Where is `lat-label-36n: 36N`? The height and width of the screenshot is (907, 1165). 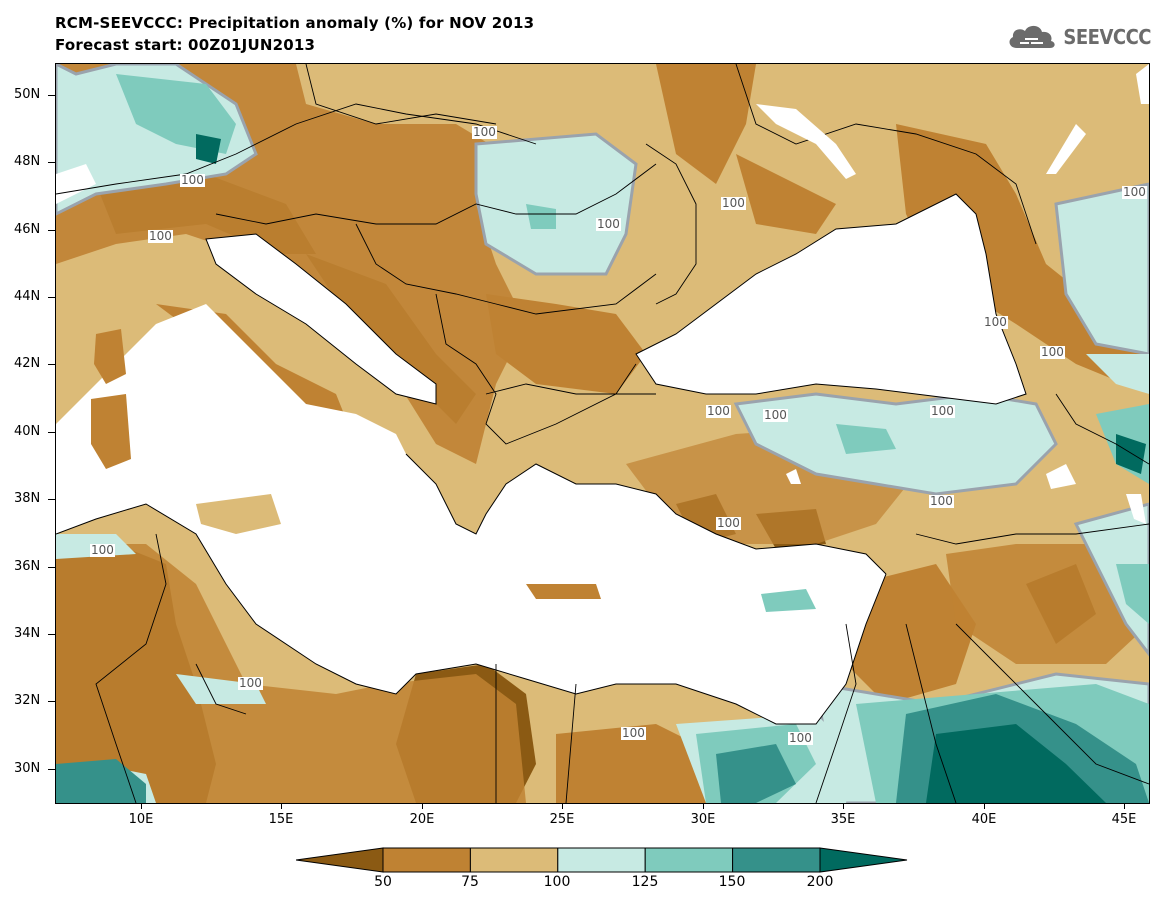
lat-label-36n: 36N is located at coordinates (27, 566).